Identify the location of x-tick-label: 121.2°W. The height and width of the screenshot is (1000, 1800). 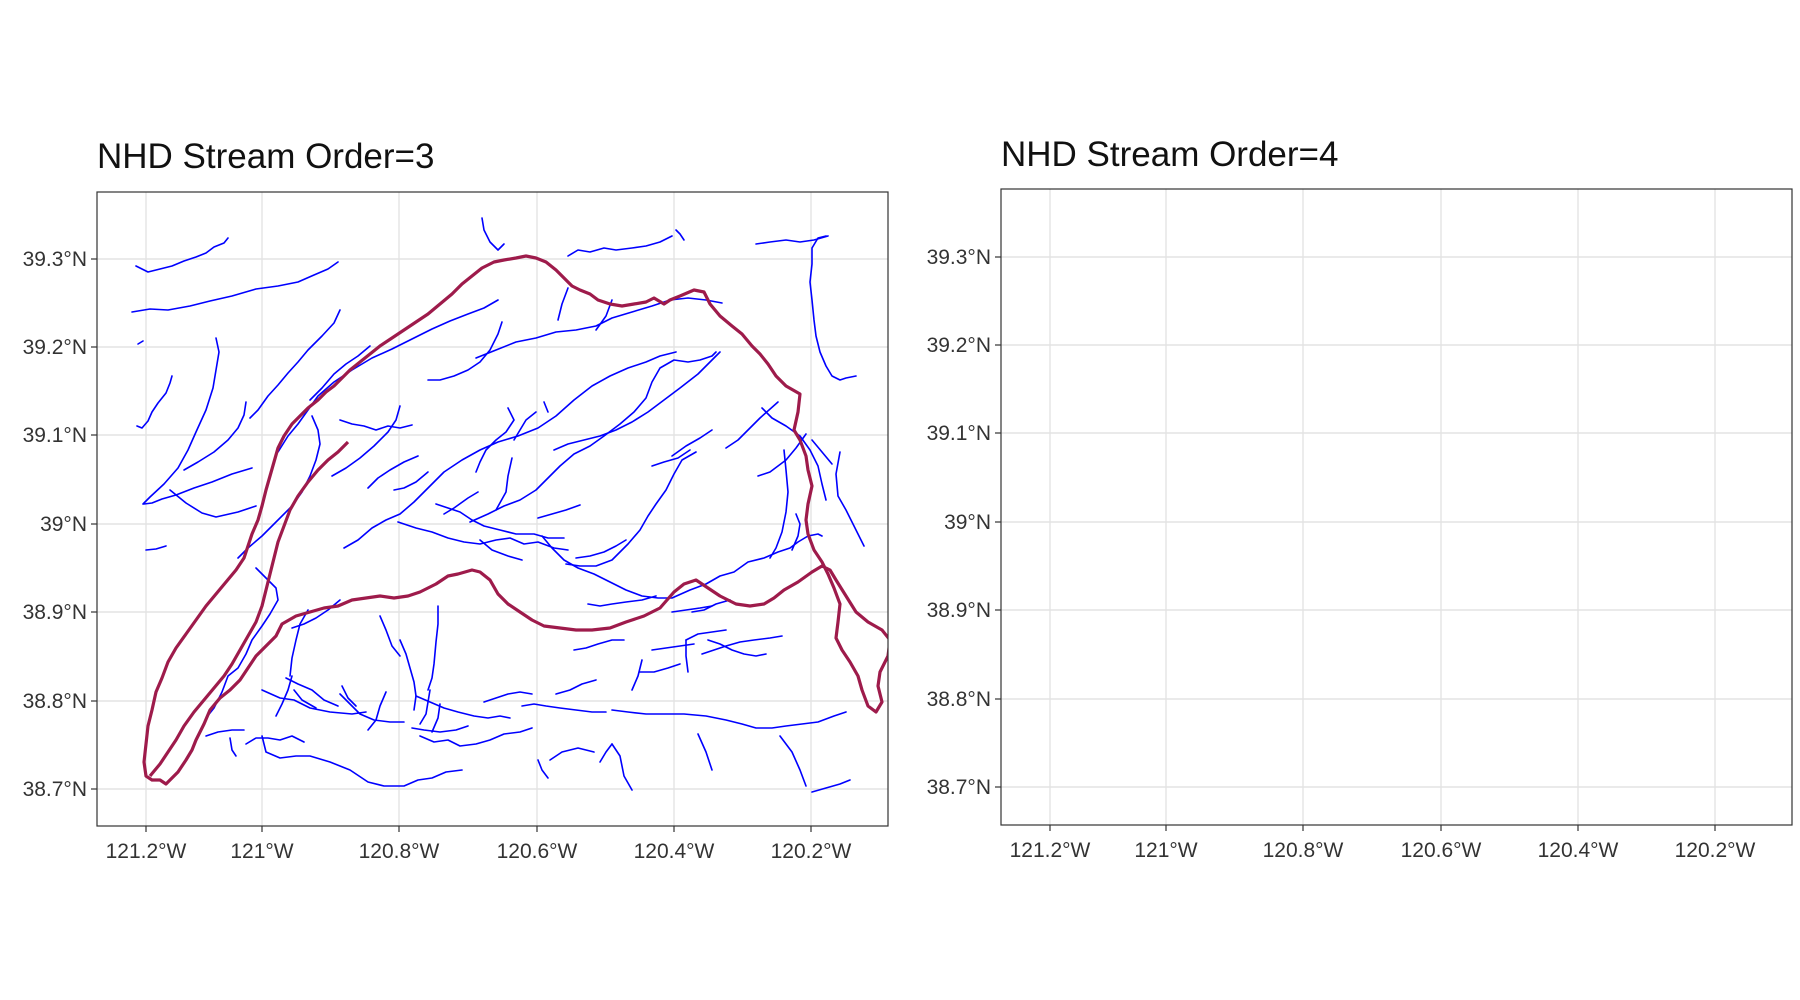
(146, 851).